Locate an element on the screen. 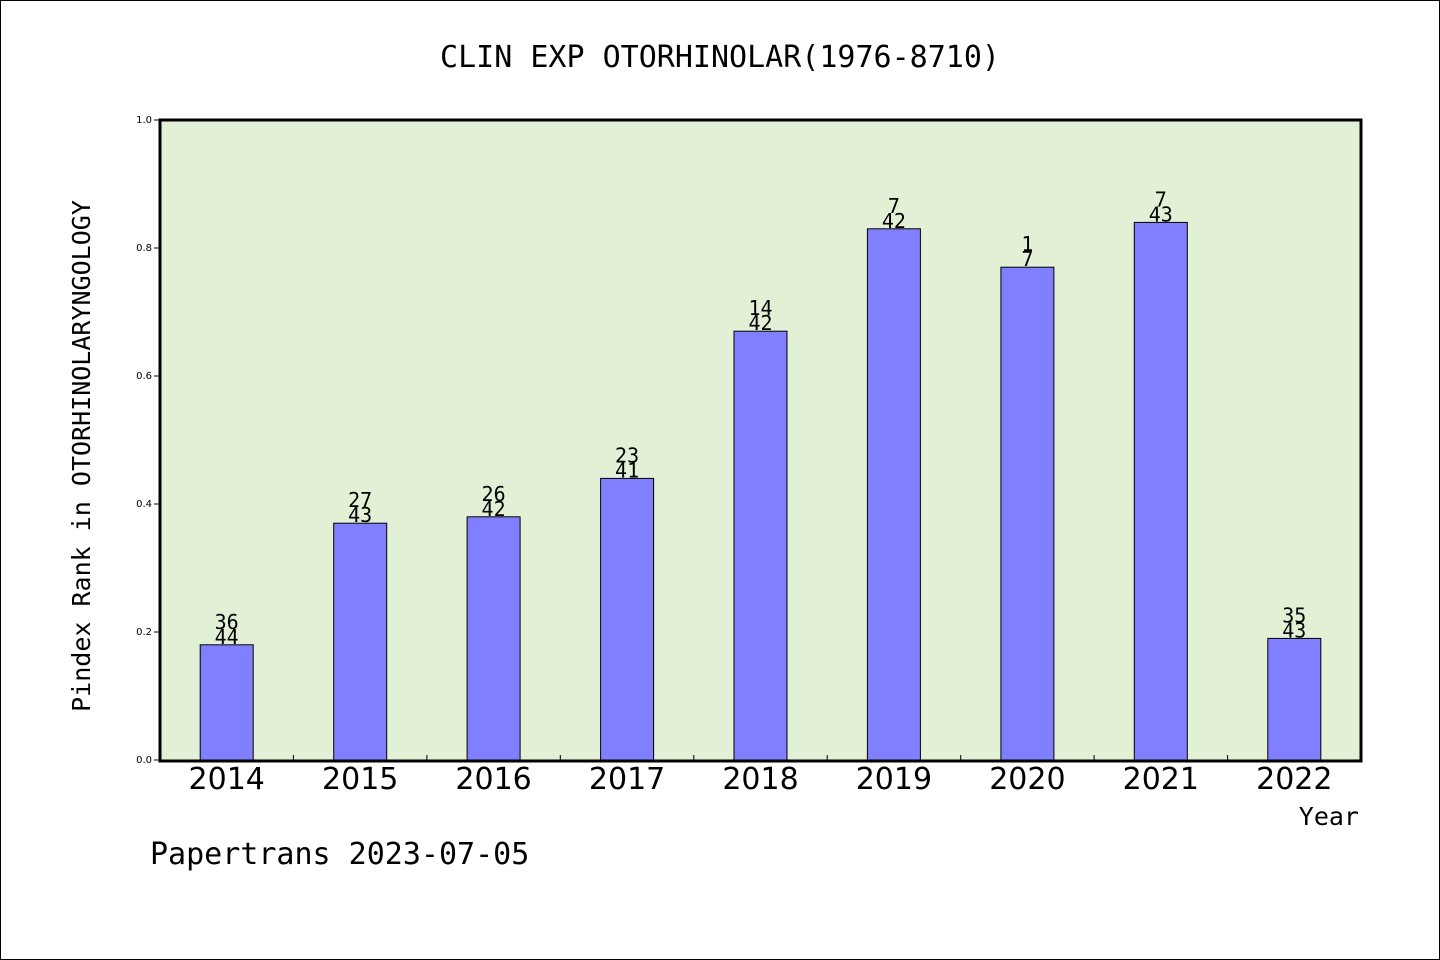  y-tick-label: 0.8 is located at coordinates (144, 248).